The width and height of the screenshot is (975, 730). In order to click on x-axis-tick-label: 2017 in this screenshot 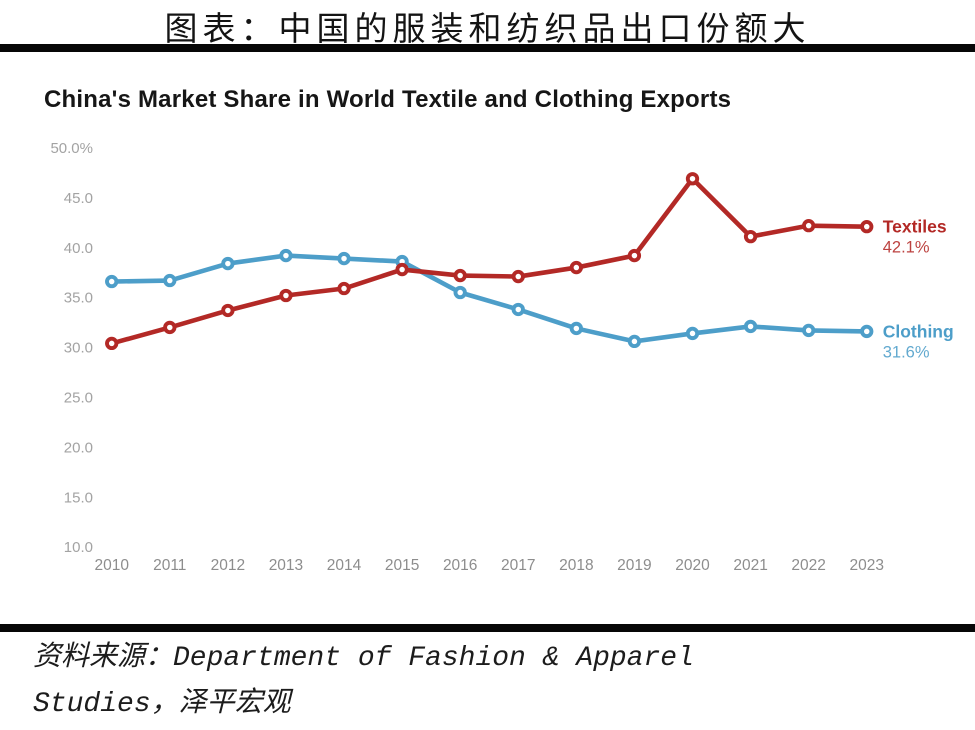, I will do `click(518, 565)`.